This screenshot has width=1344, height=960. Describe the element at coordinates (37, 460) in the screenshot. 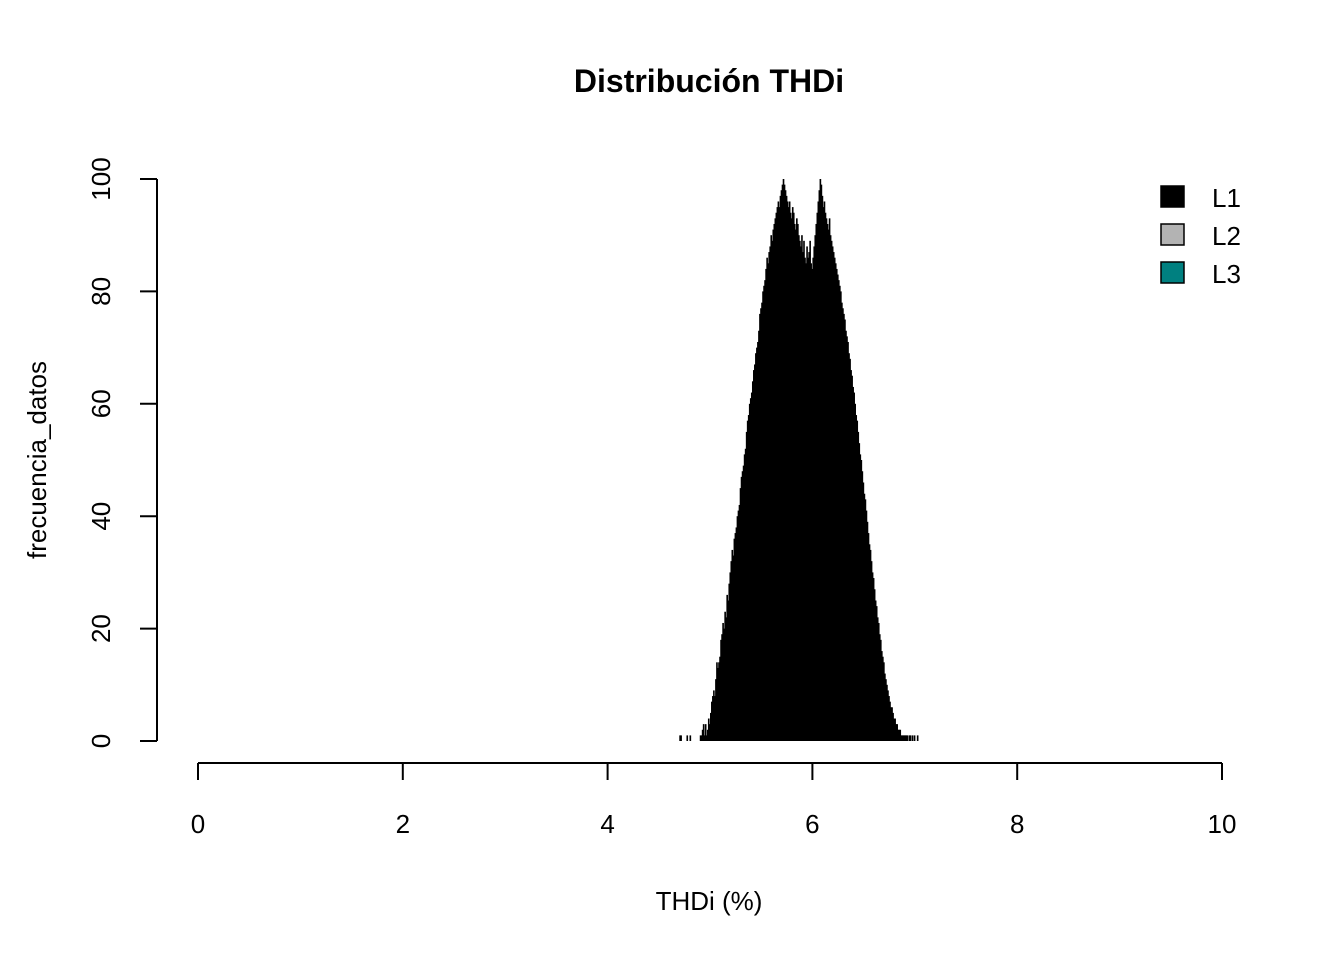

I see `y-axis-label: frecuencia_datos` at that location.